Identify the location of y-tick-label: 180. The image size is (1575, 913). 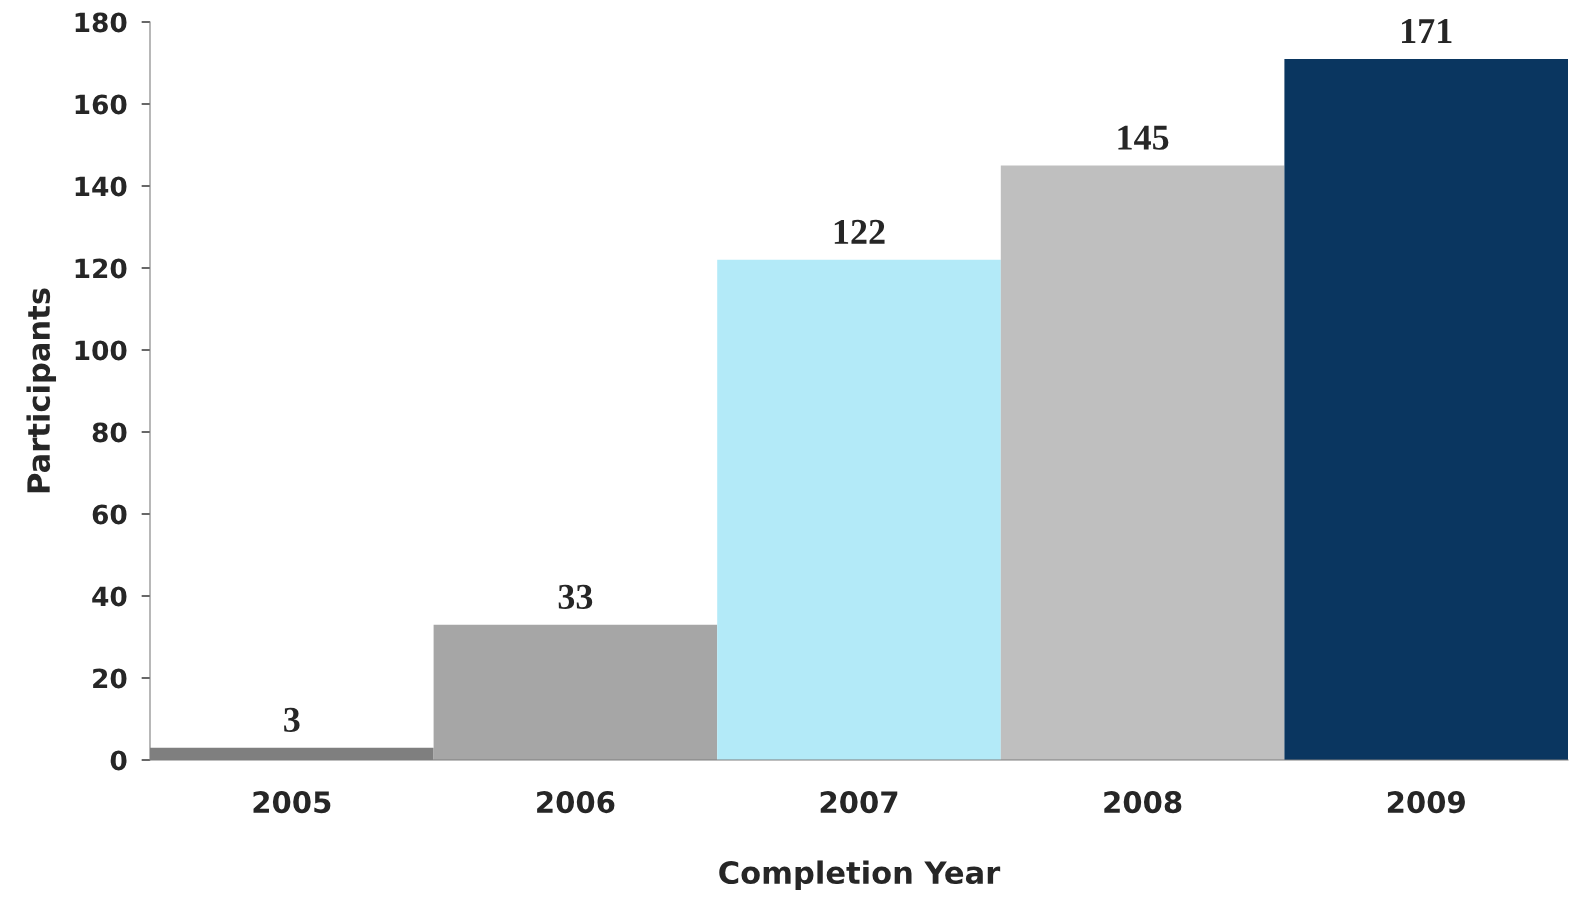
(101, 22).